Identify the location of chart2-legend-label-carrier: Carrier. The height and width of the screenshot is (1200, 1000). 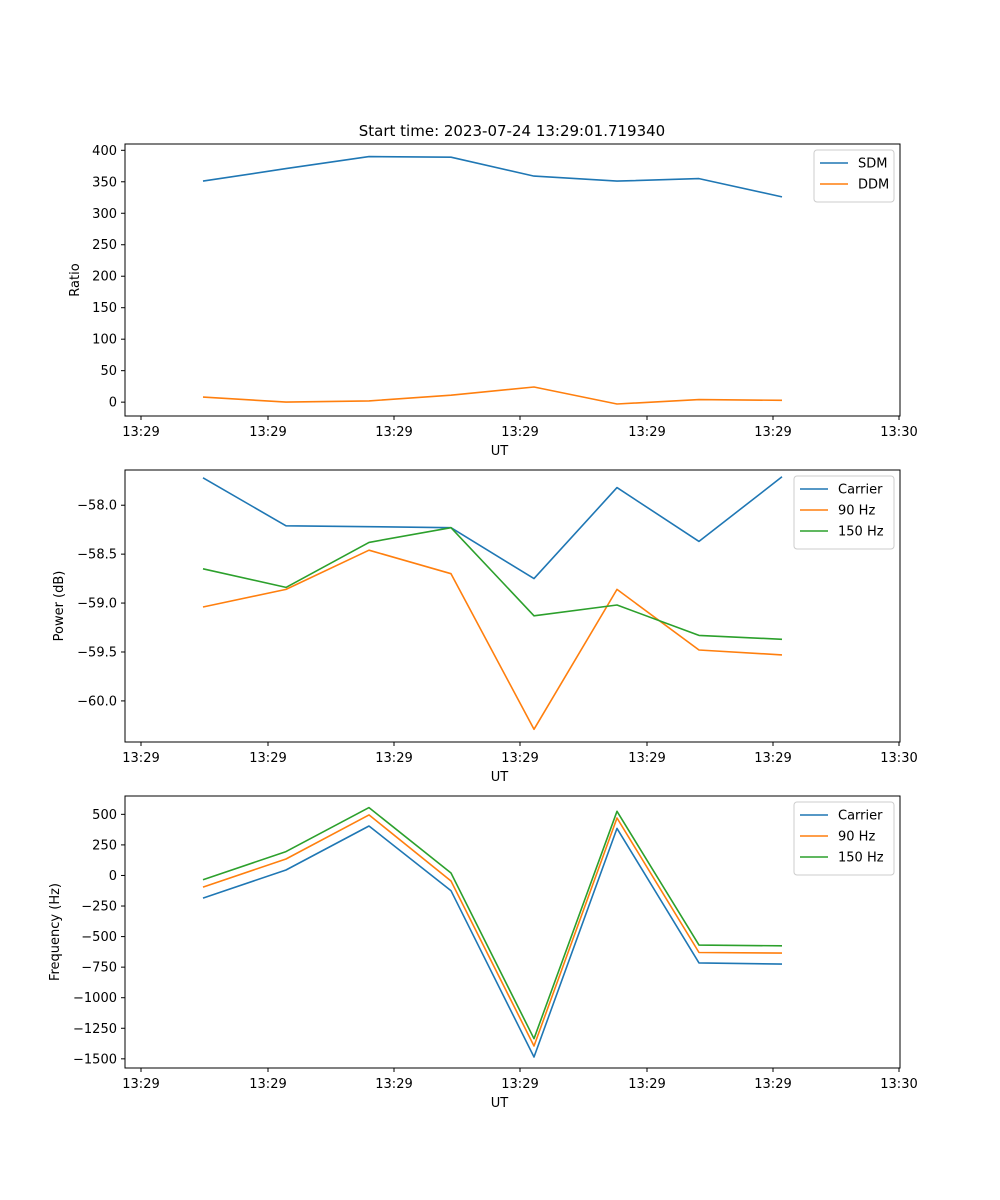
(860, 490).